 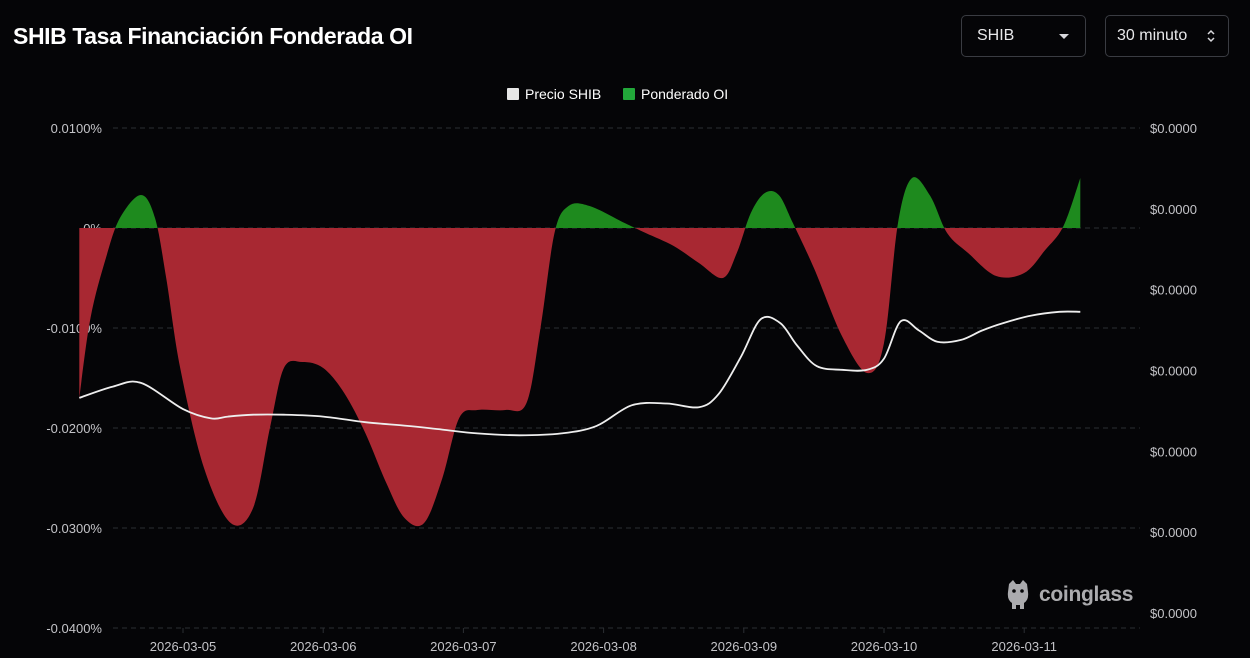 I want to click on symbol-select-value: SHIB, so click(x=996, y=35).